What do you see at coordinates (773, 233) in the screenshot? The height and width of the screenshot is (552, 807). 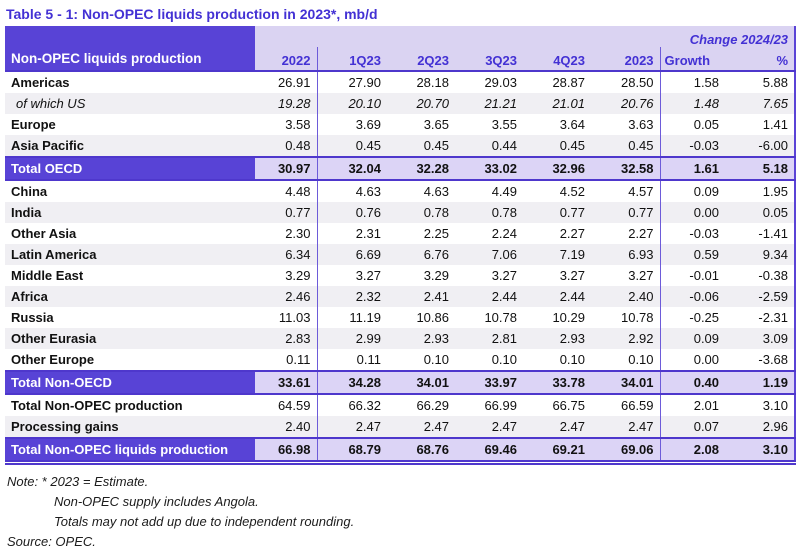 I see `value-cell: -1.41` at bounding box center [773, 233].